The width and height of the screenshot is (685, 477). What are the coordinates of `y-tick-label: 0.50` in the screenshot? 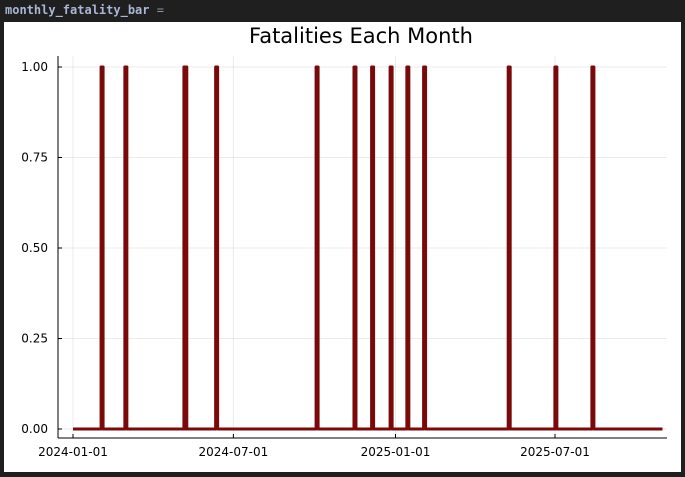 It's located at (34, 248).